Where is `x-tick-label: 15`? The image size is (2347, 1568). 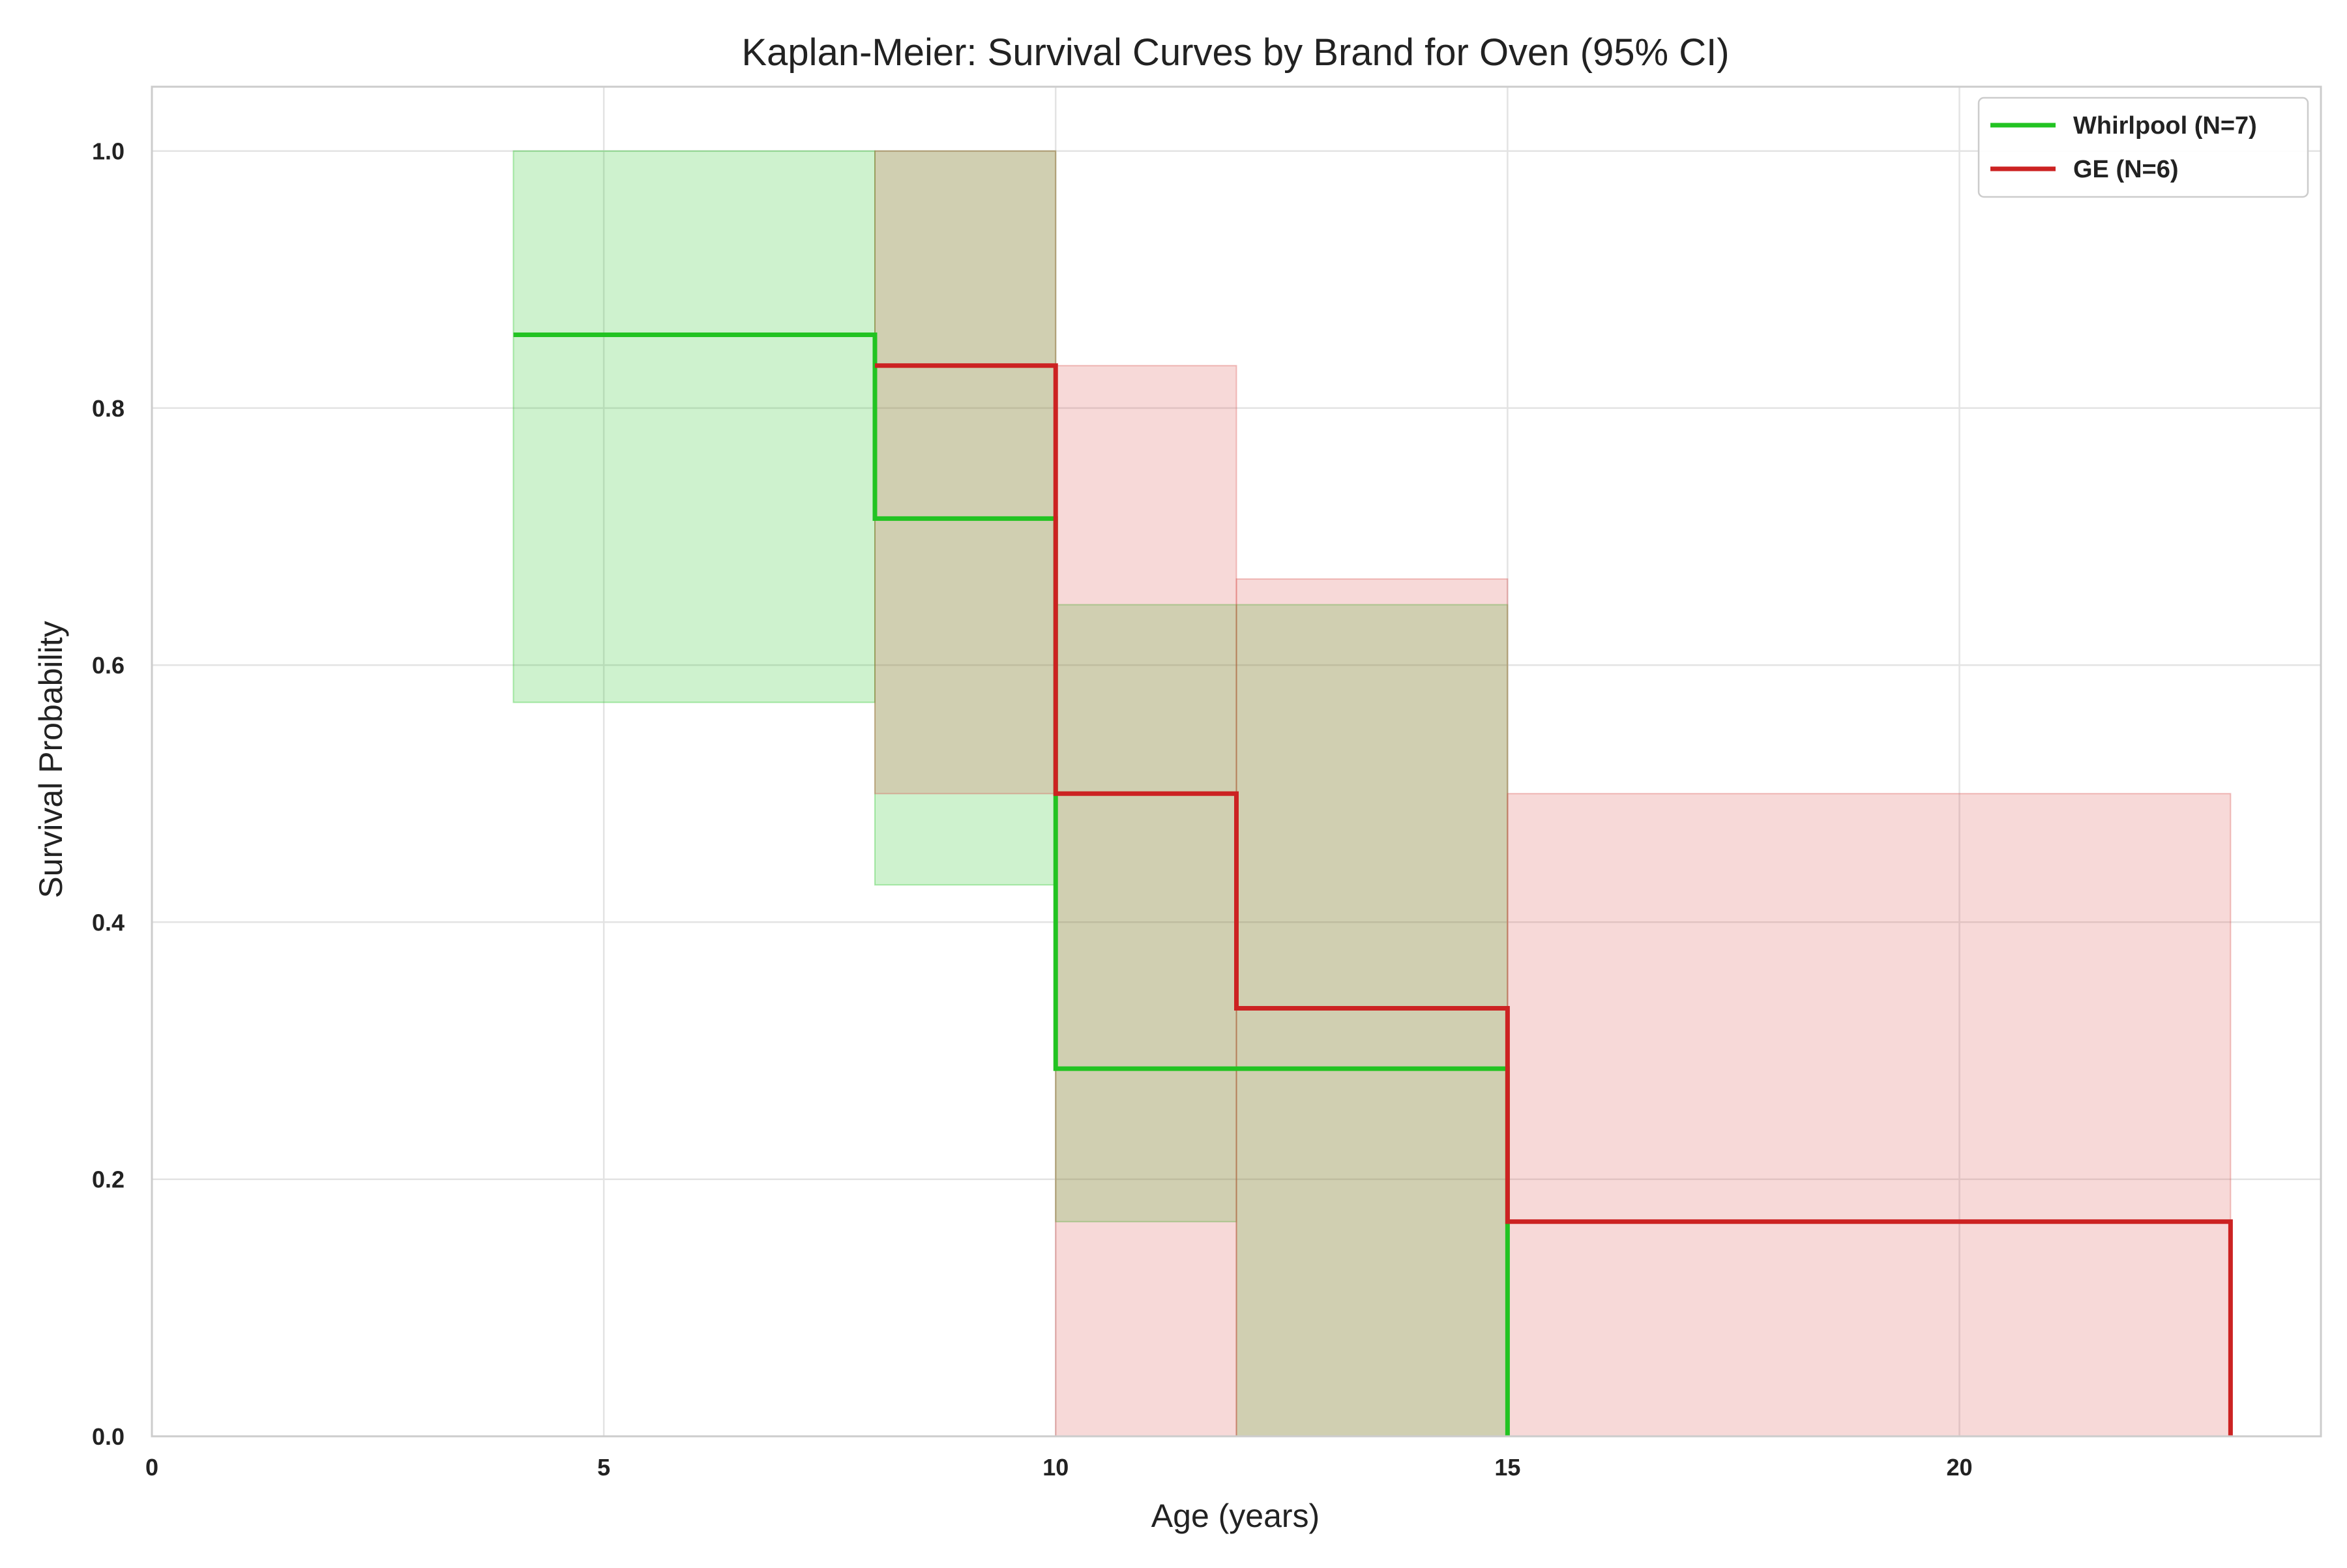 x-tick-label: 15 is located at coordinates (1507, 1468).